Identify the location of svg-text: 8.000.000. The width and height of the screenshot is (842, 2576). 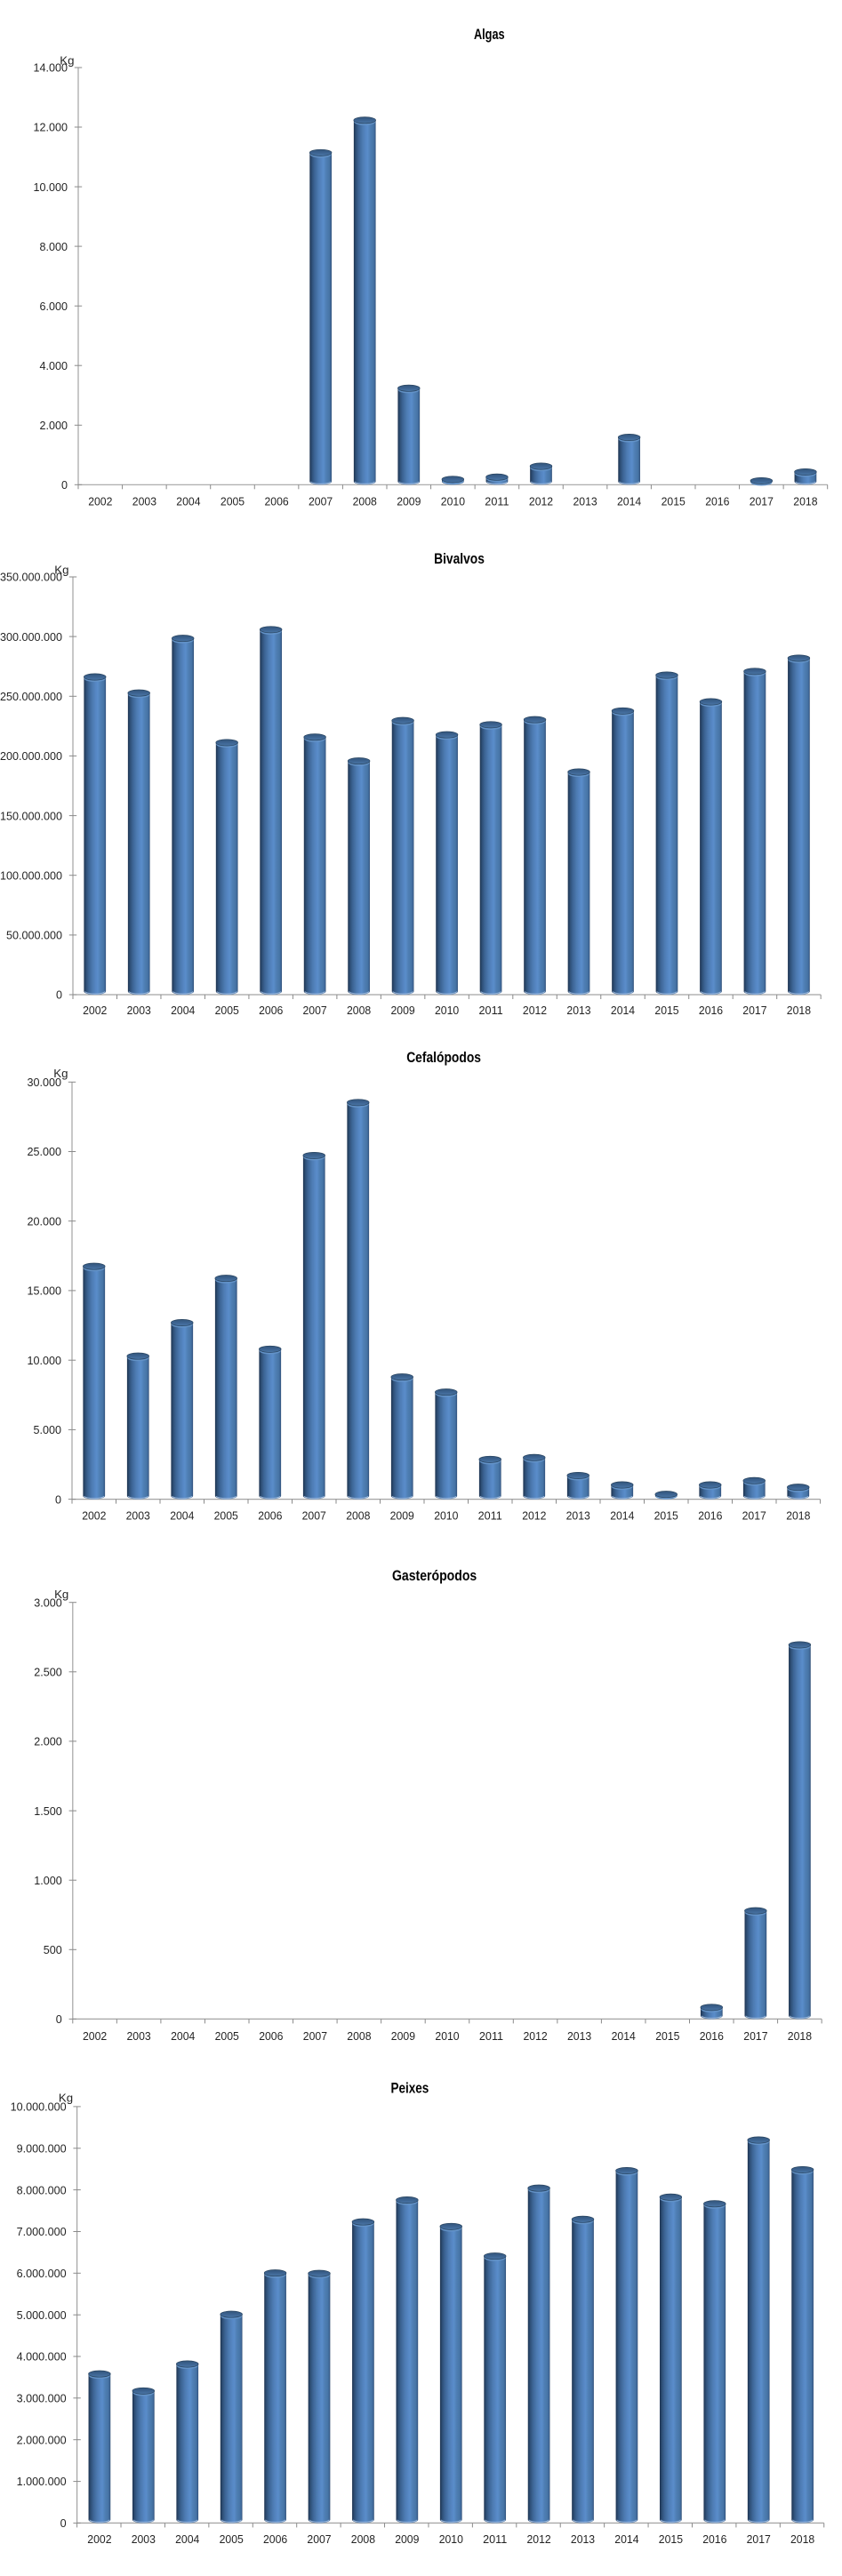
(42, 2189).